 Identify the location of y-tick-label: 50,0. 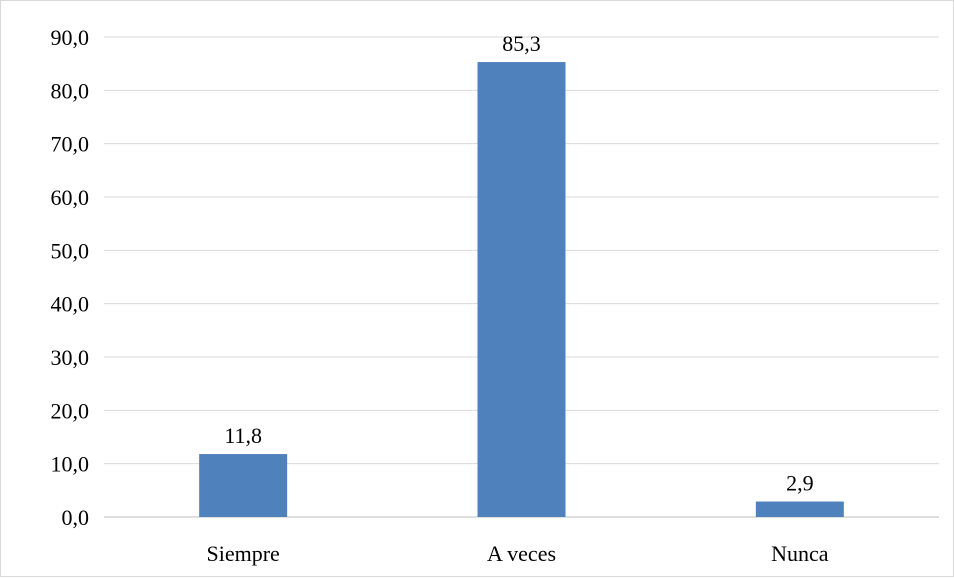
(70, 250).